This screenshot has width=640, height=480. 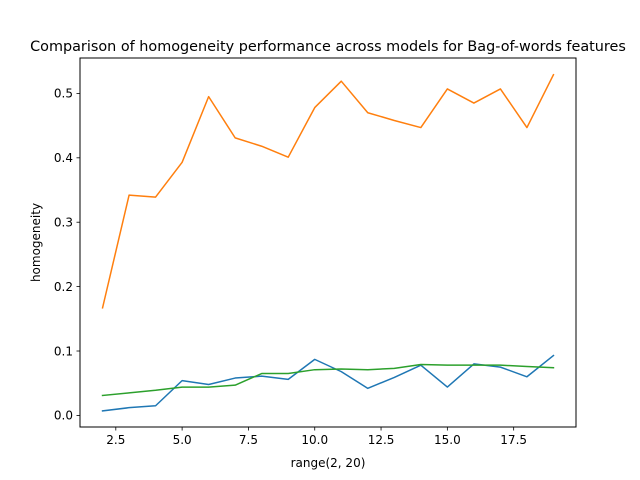 What do you see at coordinates (36, 242) in the screenshot?
I see `y-axis-label: homogeneity` at bounding box center [36, 242].